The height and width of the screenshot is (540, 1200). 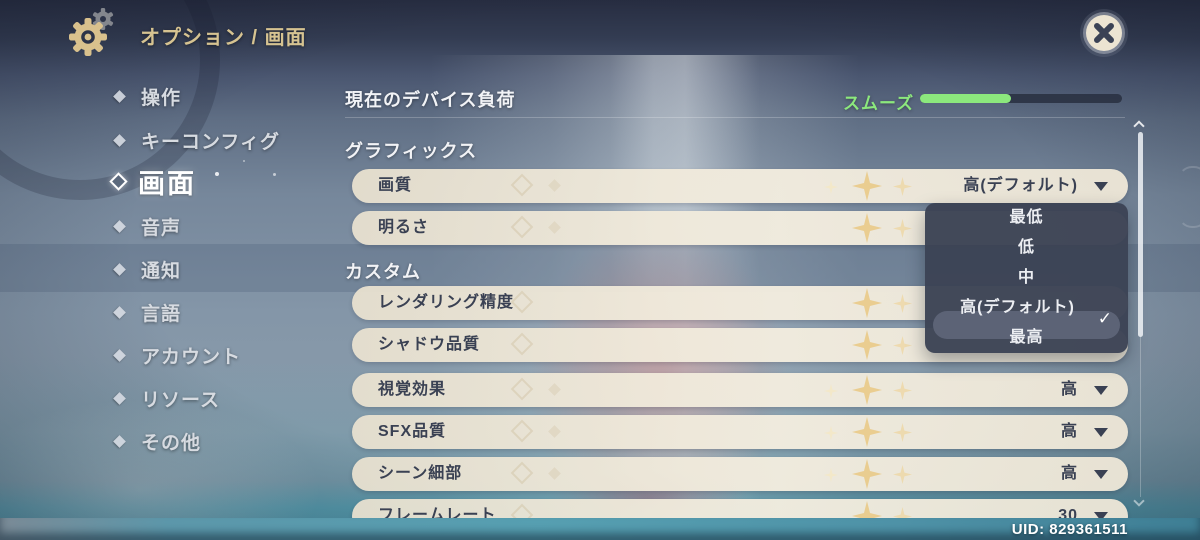 I want to click on sidebar-item-label: 通知, so click(x=161, y=271).